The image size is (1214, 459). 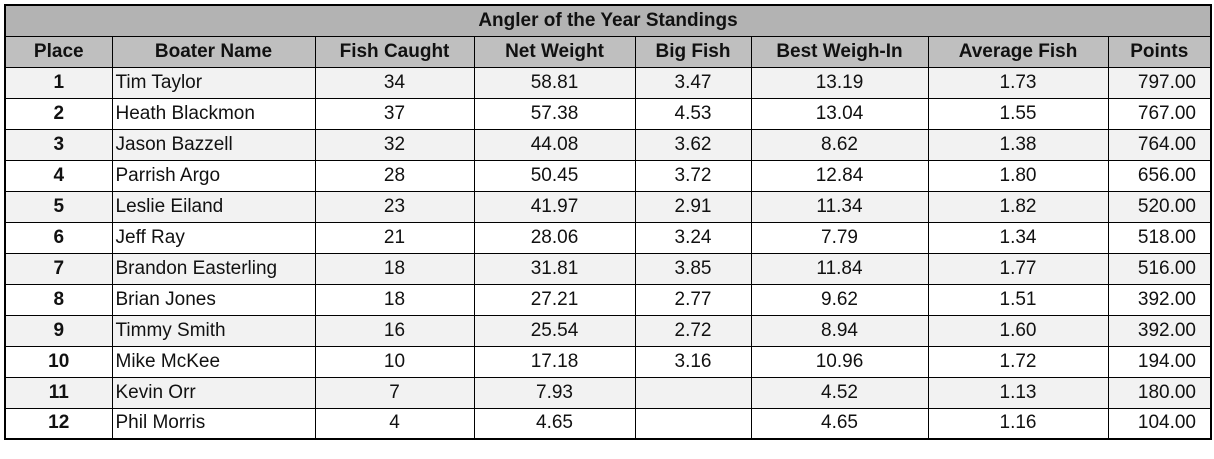 I want to click on table-row: 9 Timmy Smith 16 25.54 2.72 8.94 1.60 392.00, so click(x=608, y=330).